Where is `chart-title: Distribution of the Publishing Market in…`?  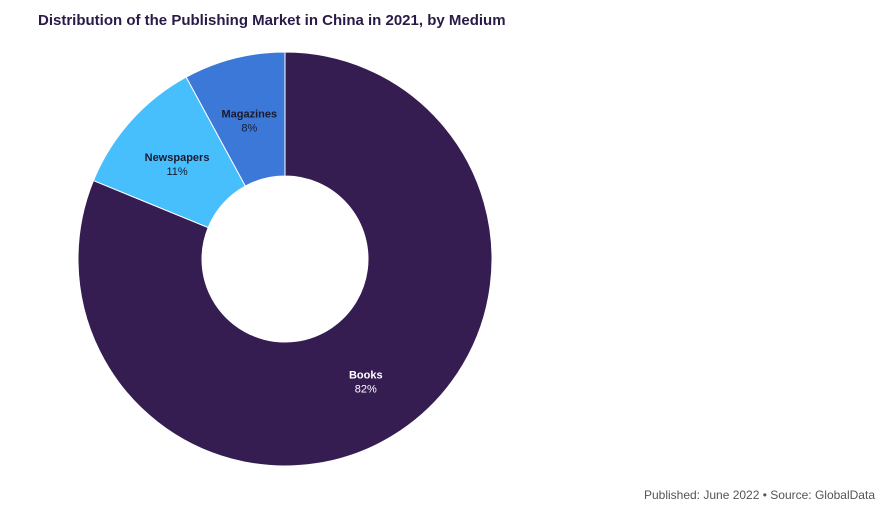 chart-title: Distribution of the Publishing Market in… is located at coordinates (272, 20).